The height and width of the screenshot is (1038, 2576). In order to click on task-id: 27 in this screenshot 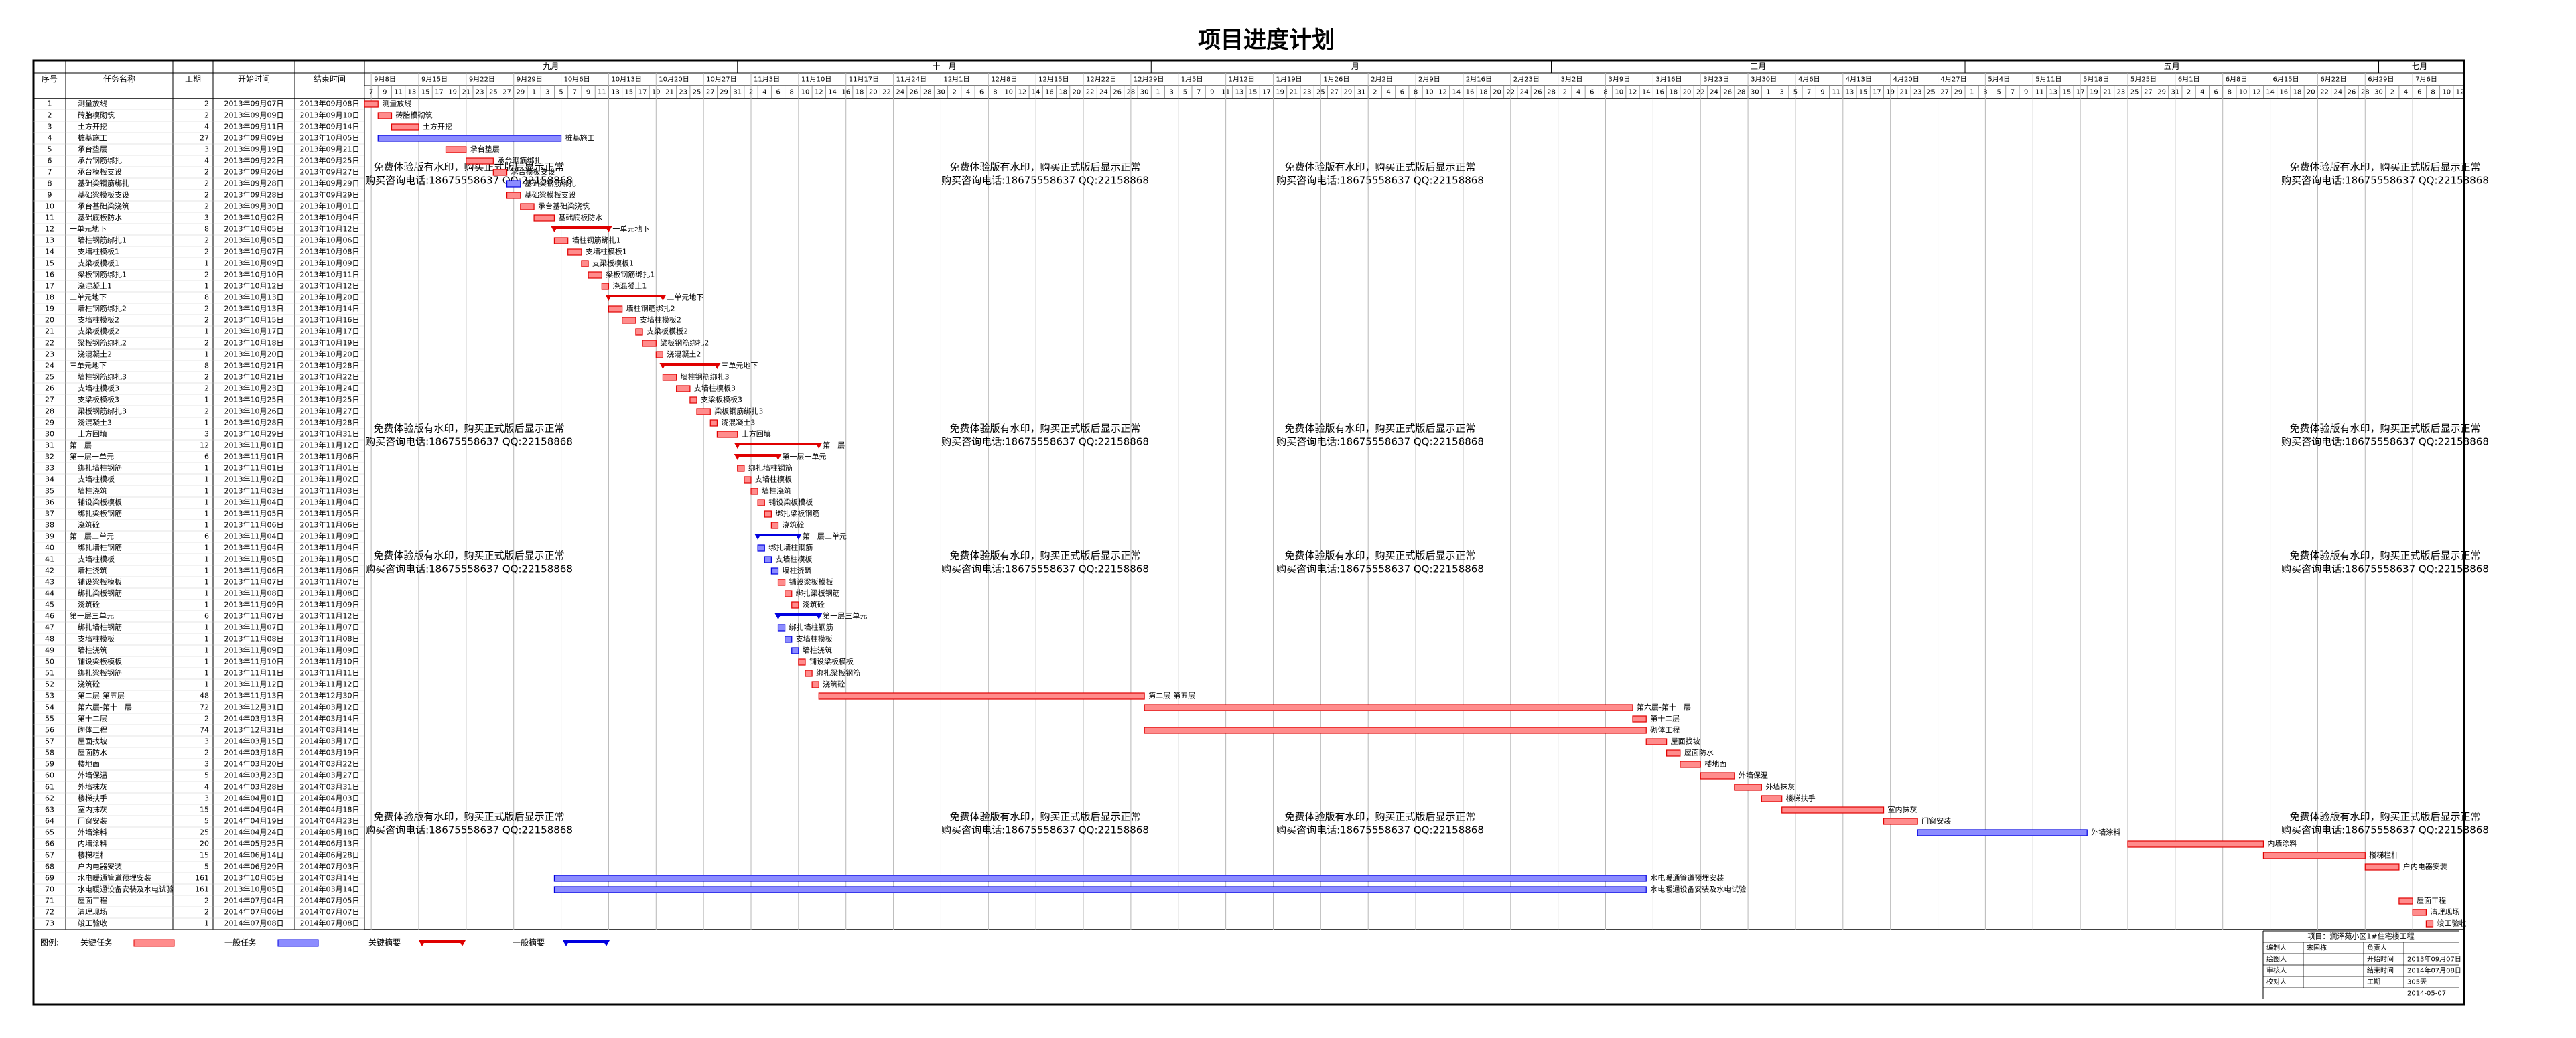, I will do `click(49, 400)`.